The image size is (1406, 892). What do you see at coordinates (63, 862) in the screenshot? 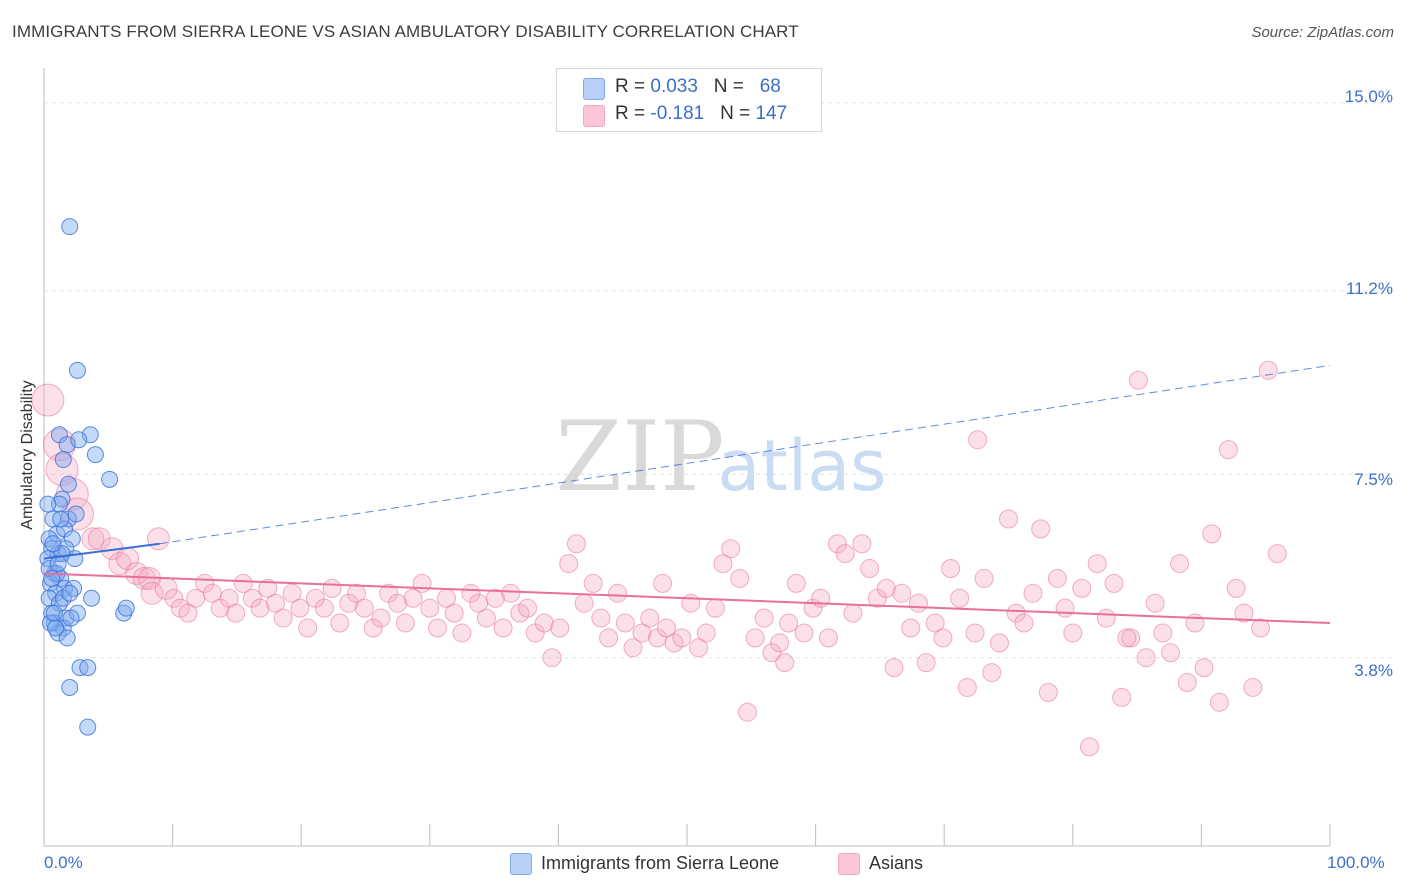
I see `x-tick-label-min: 0.0%` at bounding box center [63, 862].